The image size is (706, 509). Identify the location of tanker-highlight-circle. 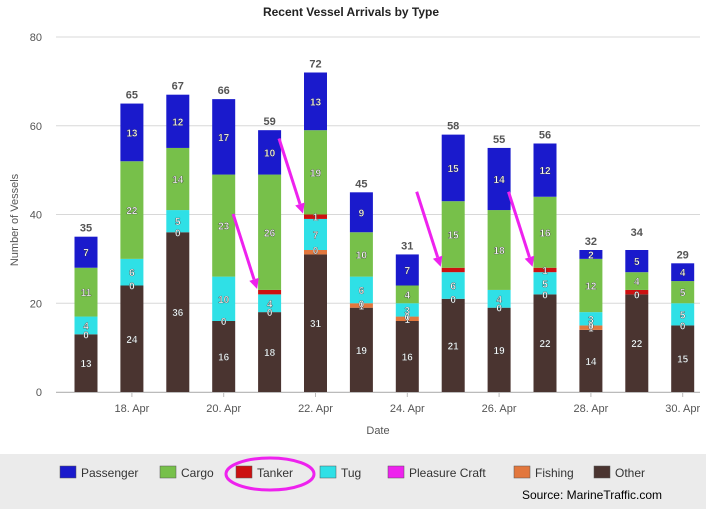
(270, 474).